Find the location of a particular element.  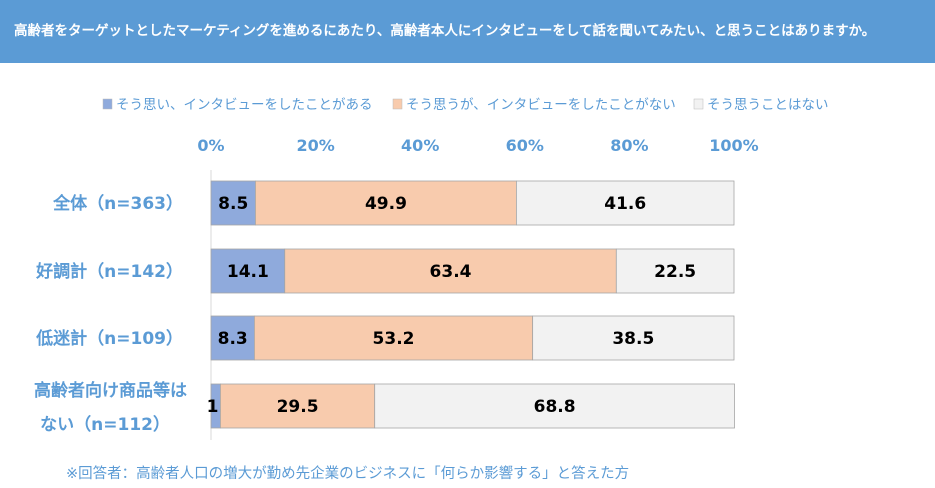

data-label: 63.4 is located at coordinates (451, 272).